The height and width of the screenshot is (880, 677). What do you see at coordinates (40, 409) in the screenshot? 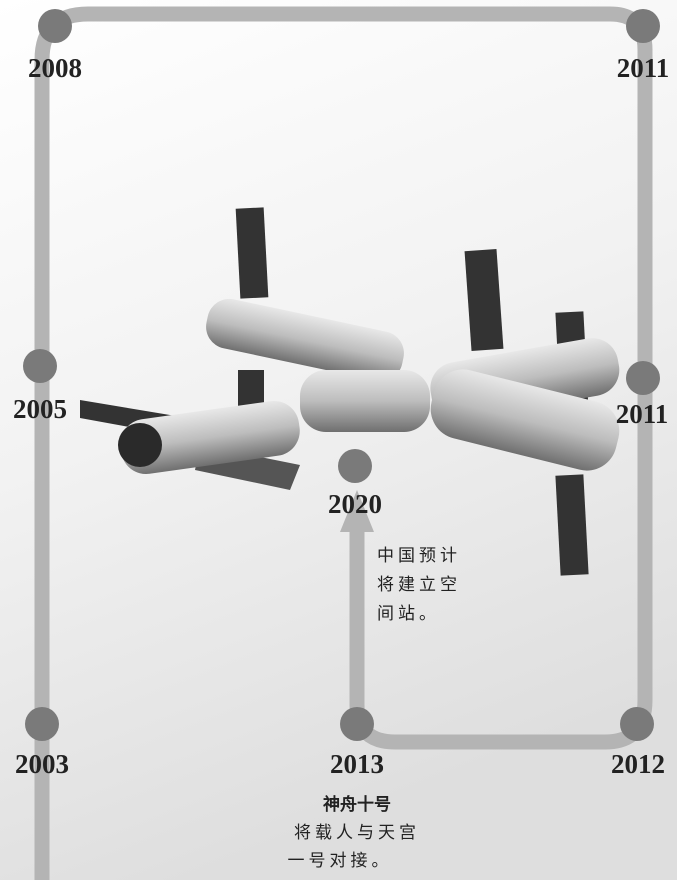
I see `year-label: 2005` at bounding box center [40, 409].